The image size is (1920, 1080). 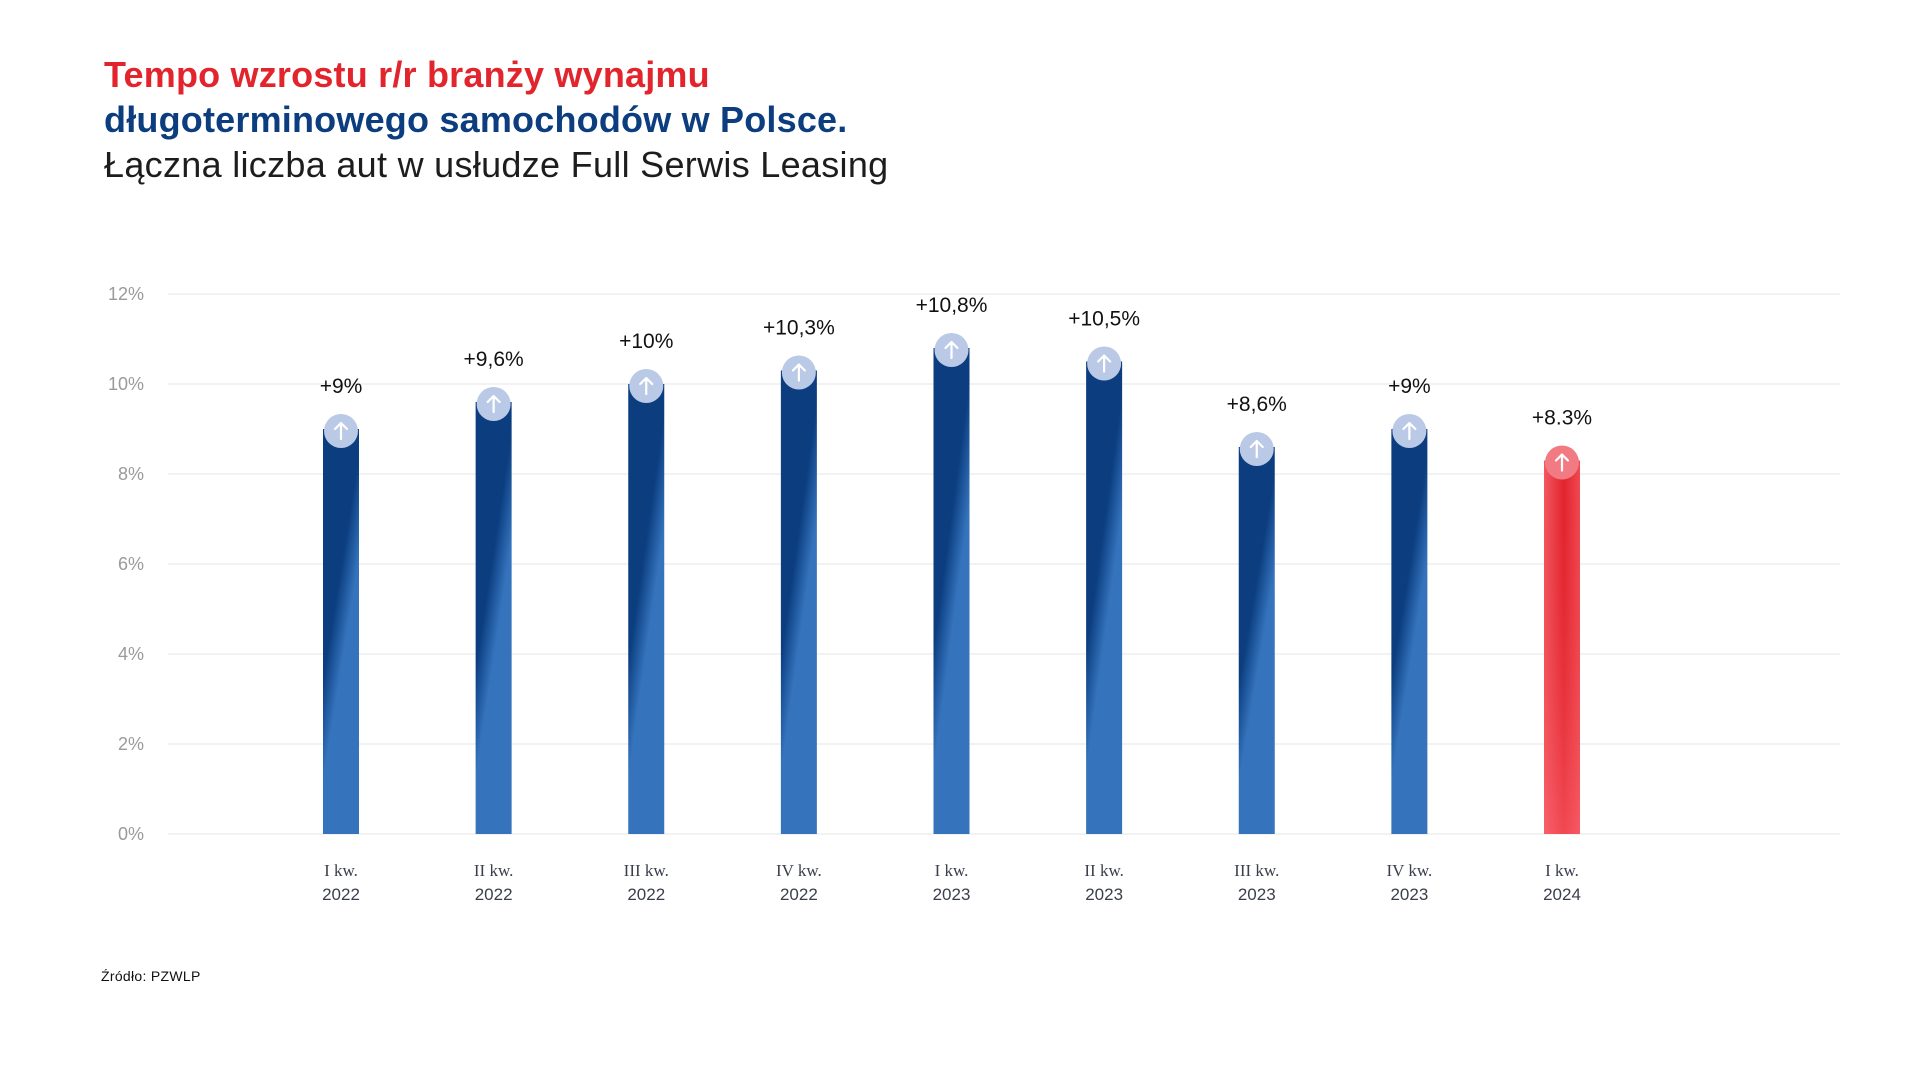 I want to click on y-tick-label: 6%, so click(x=131, y=564).